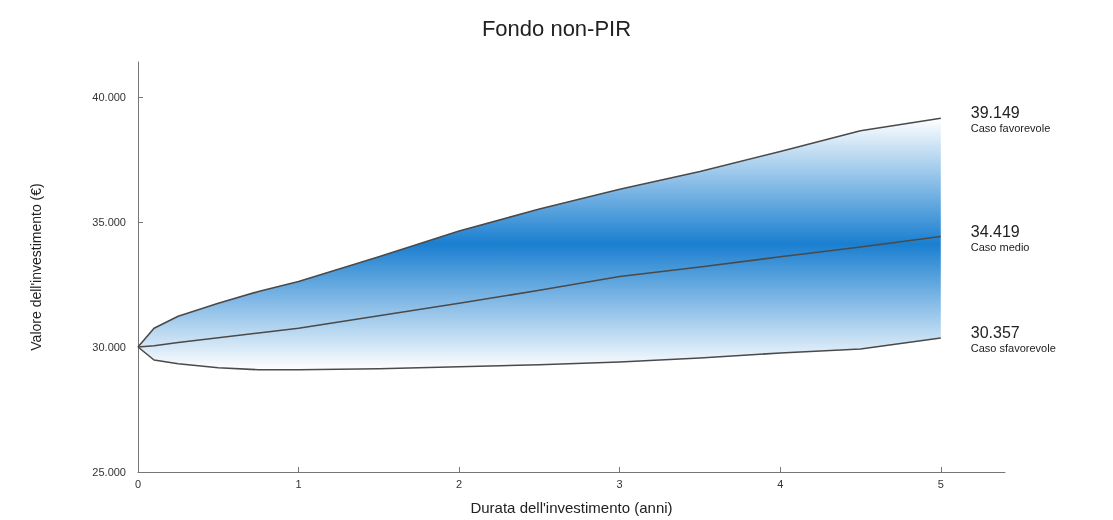  What do you see at coordinates (138, 483) in the screenshot?
I see `x-tick-label: 0` at bounding box center [138, 483].